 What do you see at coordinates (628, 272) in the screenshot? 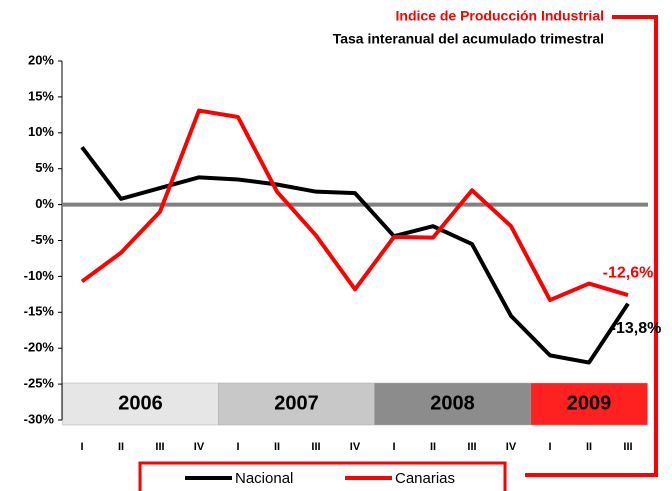
I see `data-label: -12,6%` at bounding box center [628, 272].